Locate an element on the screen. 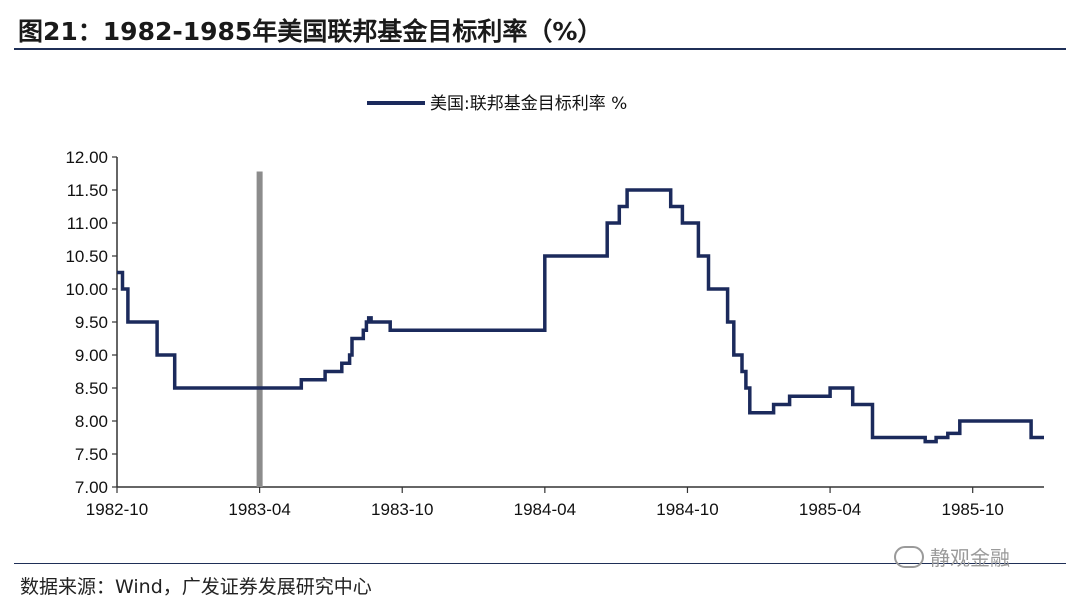 This screenshot has height=610, width=1080. y-tick-label: 7.00 is located at coordinates (91, 487).